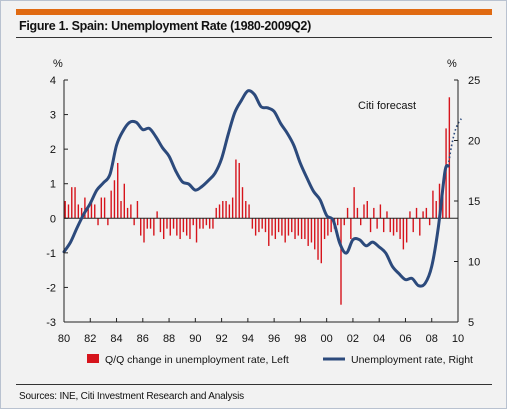  Describe the element at coordinates (64, 339) in the screenshot. I see `x-tick-label: 80` at that location.